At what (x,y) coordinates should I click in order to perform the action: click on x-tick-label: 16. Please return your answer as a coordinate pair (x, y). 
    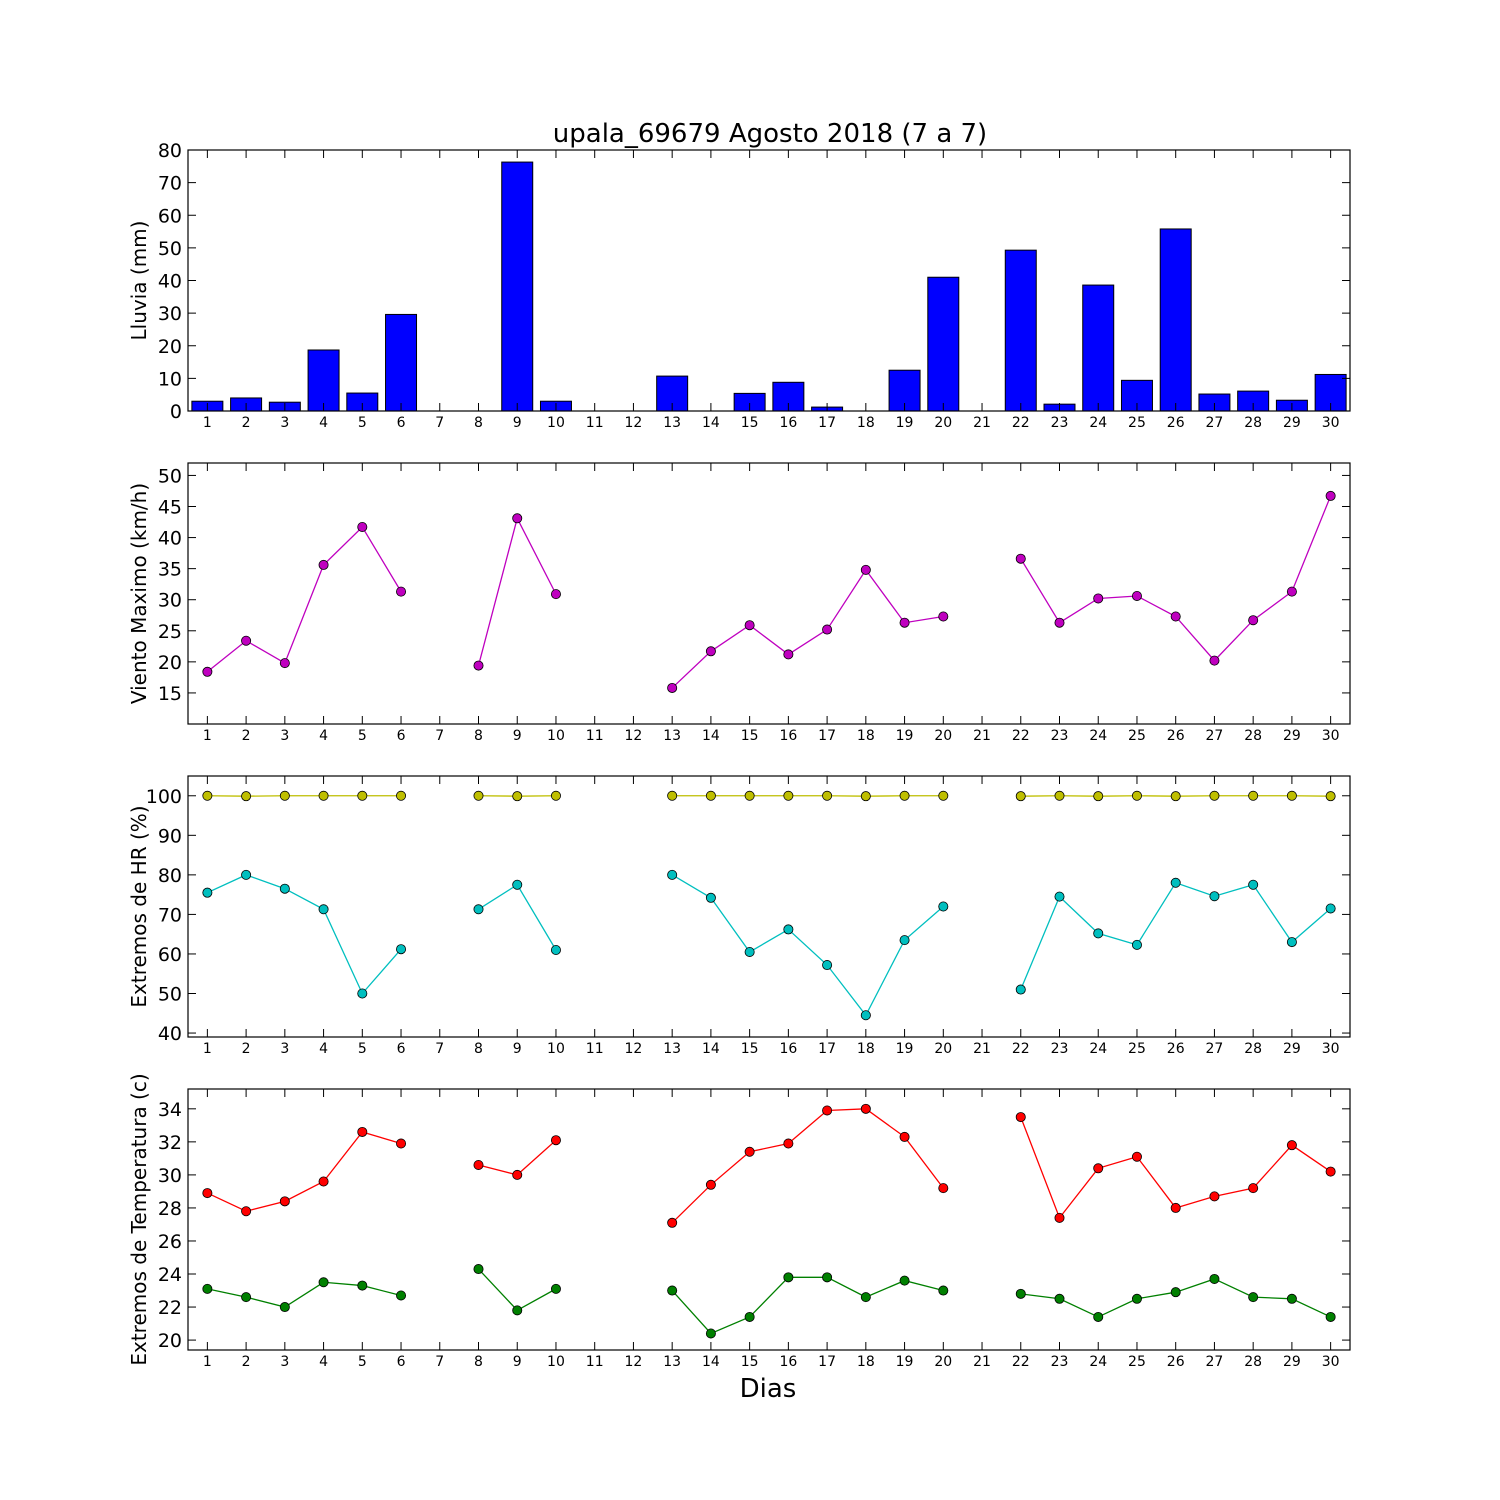
    Looking at the image, I should click on (788, 1049).